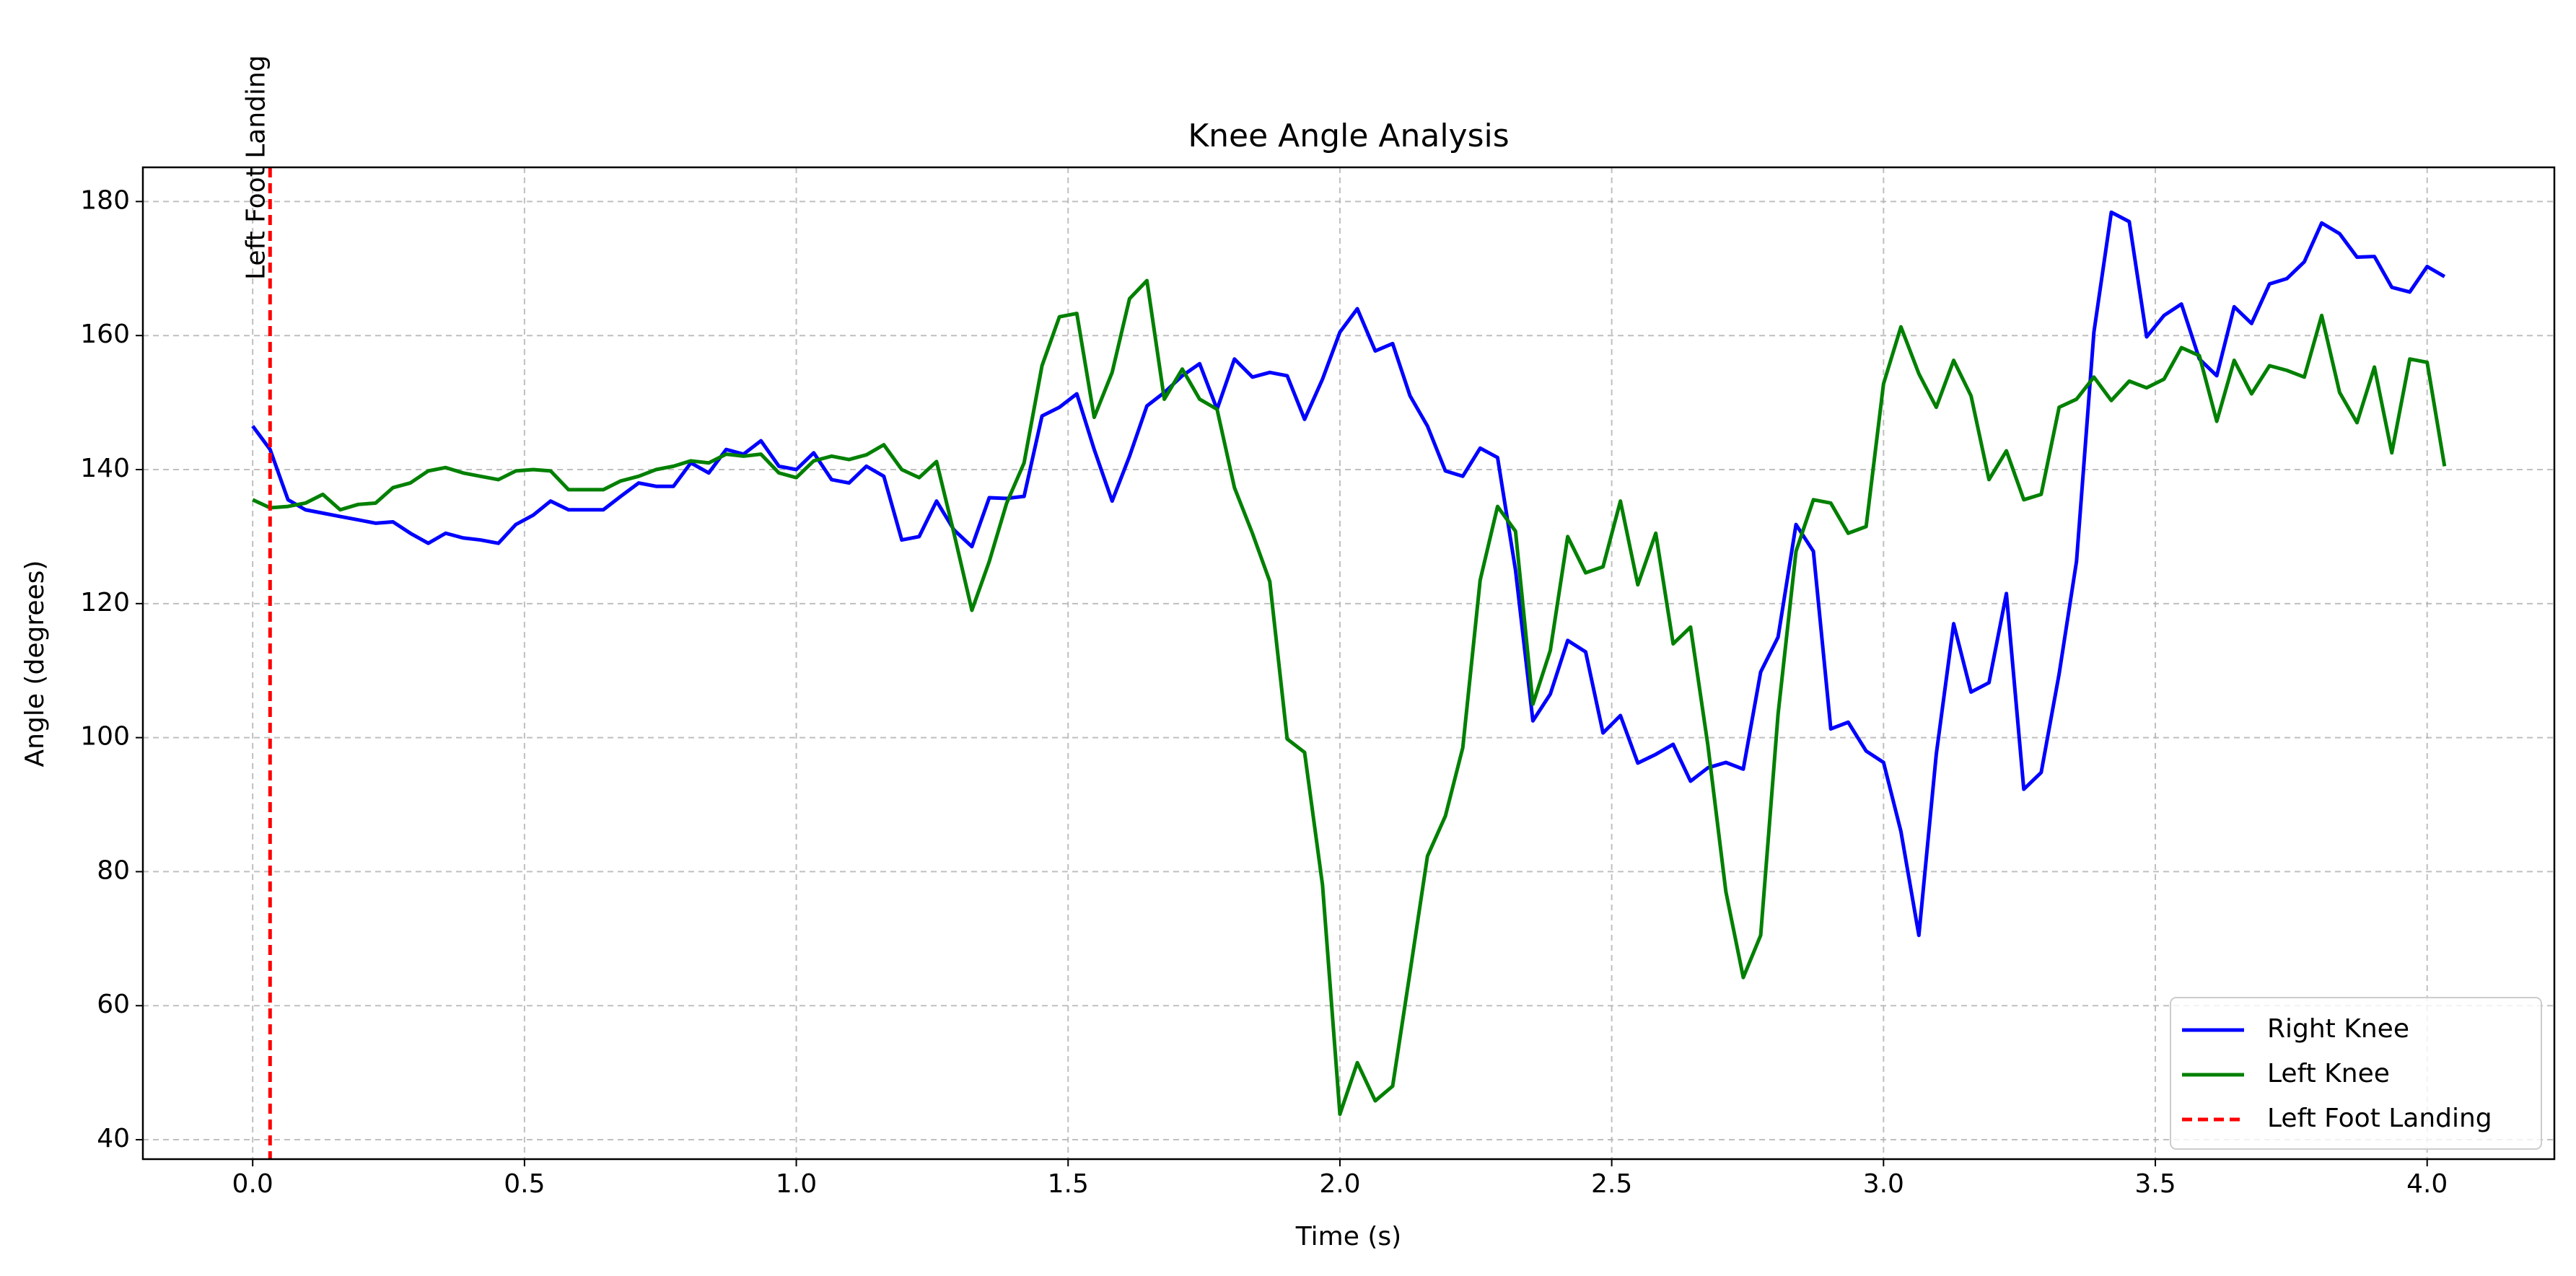 This screenshot has height=1276, width=2576. What do you see at coordinates (105, 737) in the screenshot?
I see `y-tick-label: 100` at bounding box center [105, 737].